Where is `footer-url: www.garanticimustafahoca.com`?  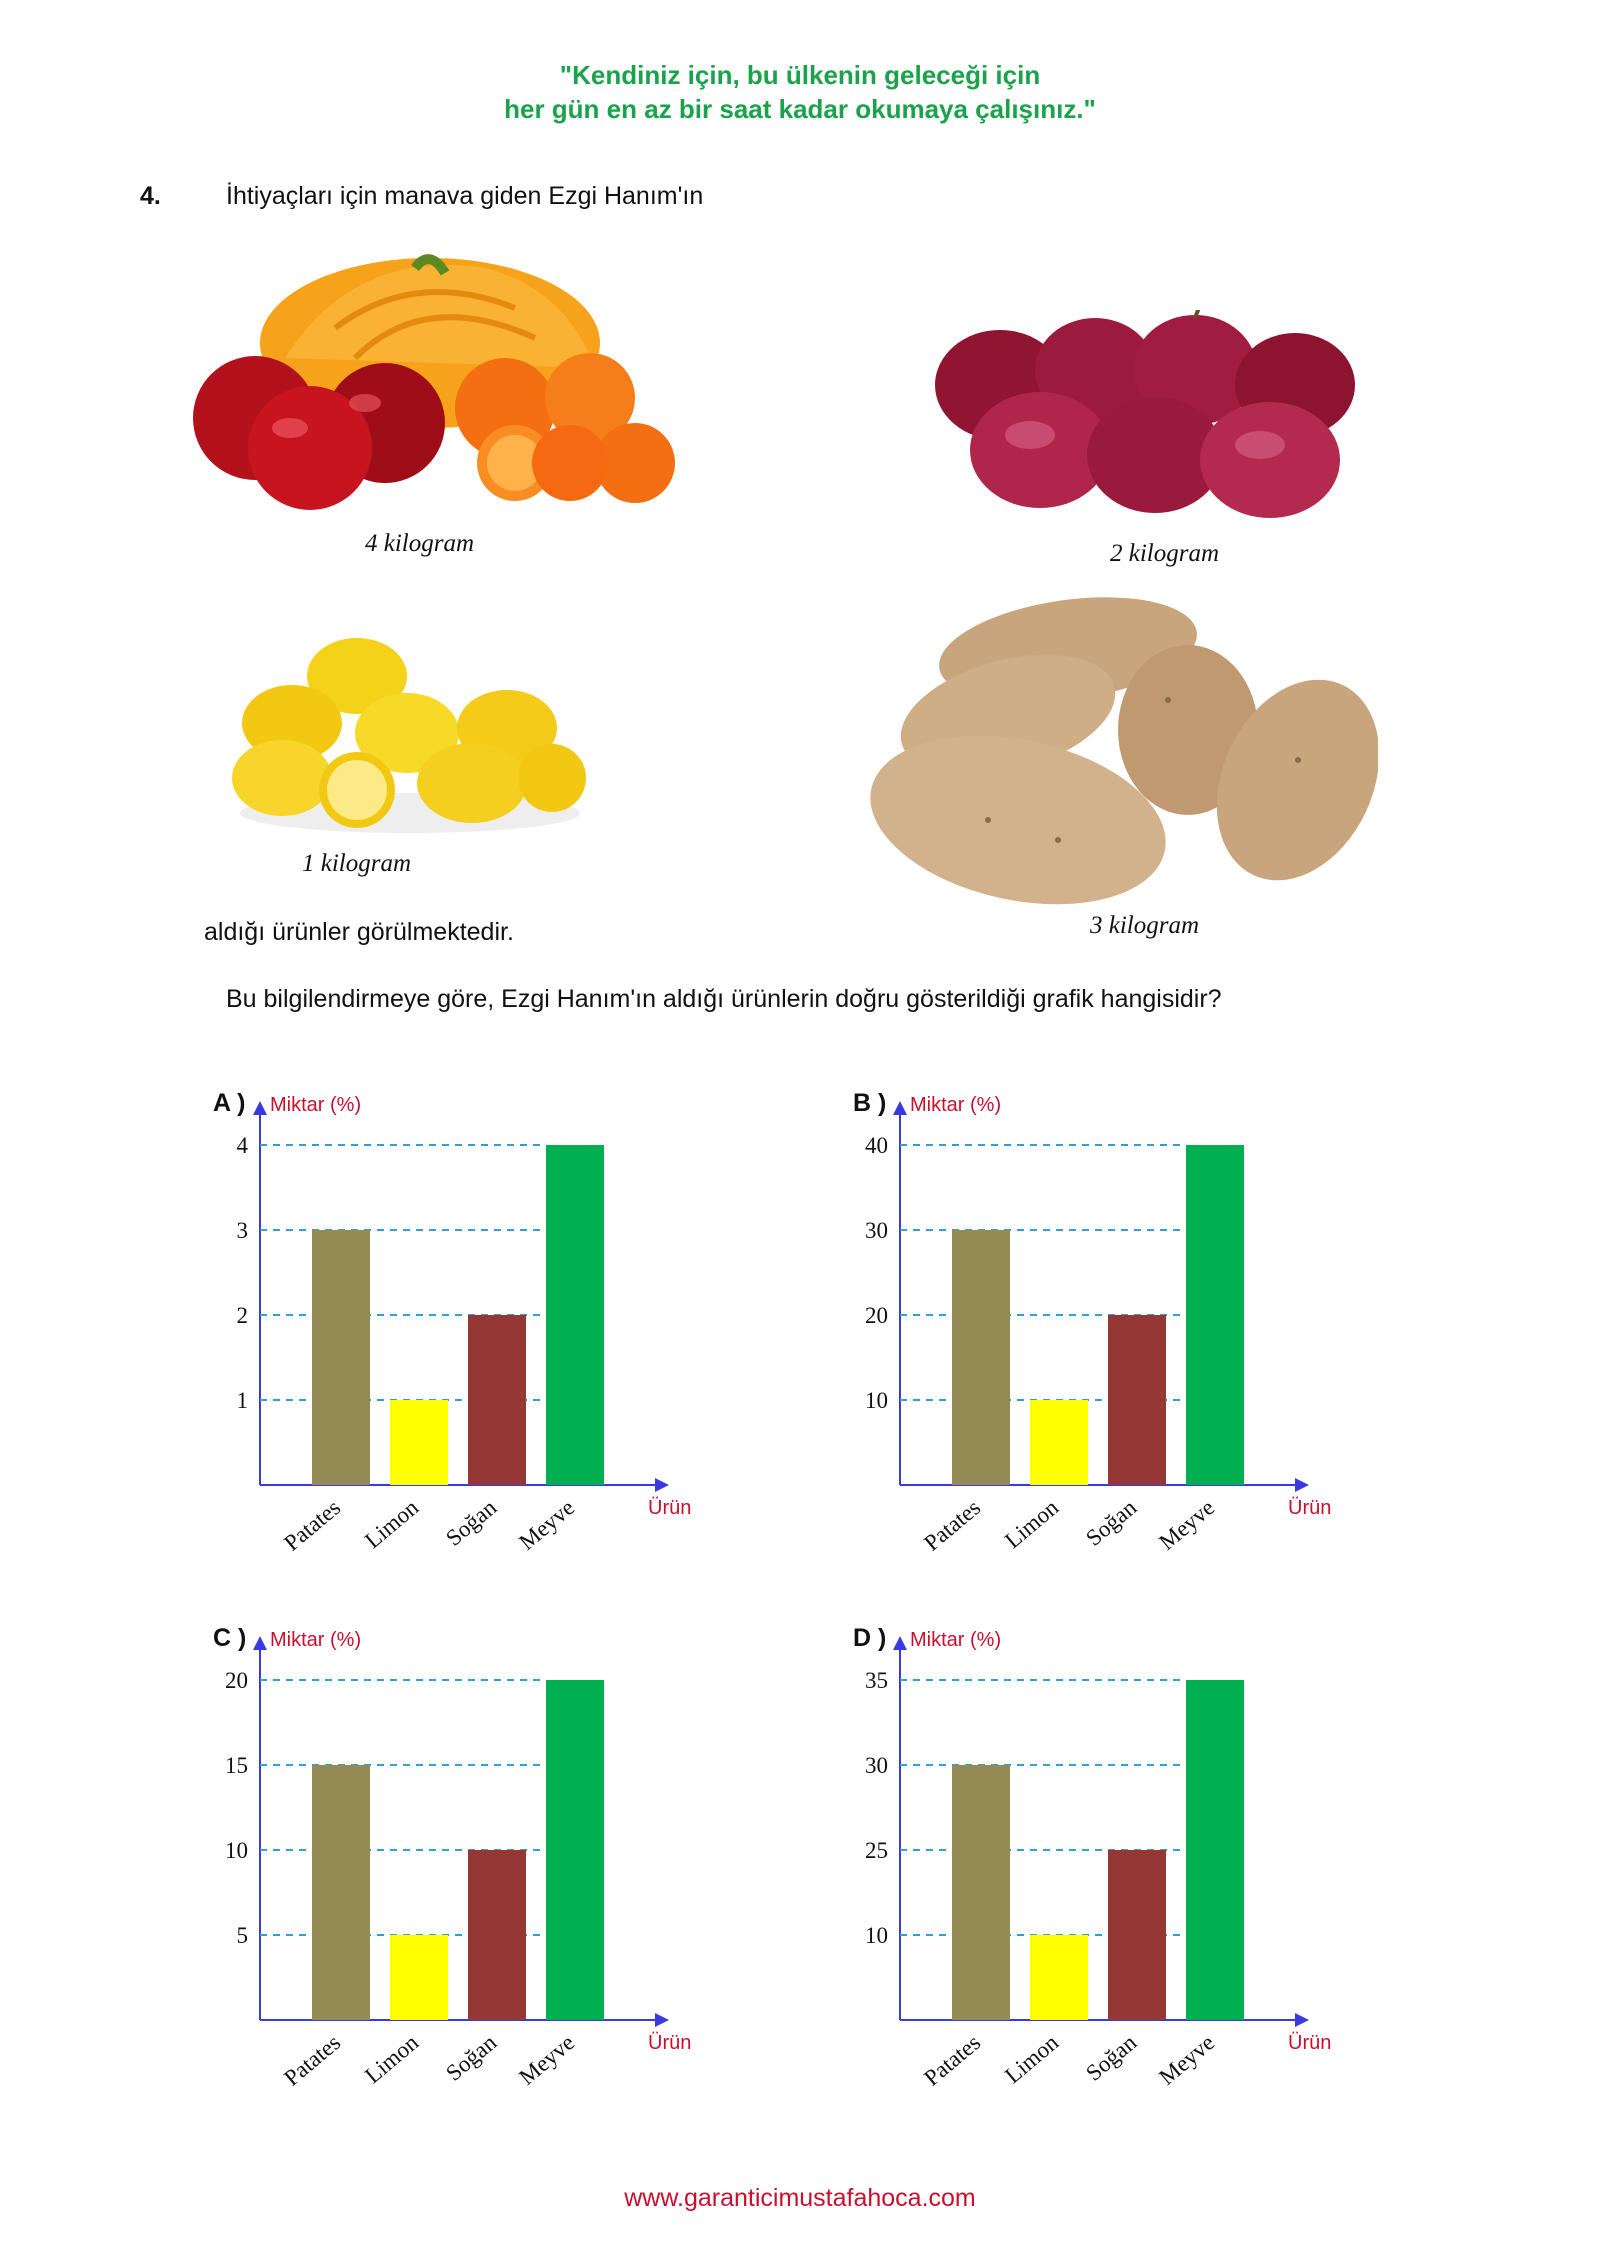 footer-url: www.garanticimustafahoca.com is located at coordinates (800, 2198).